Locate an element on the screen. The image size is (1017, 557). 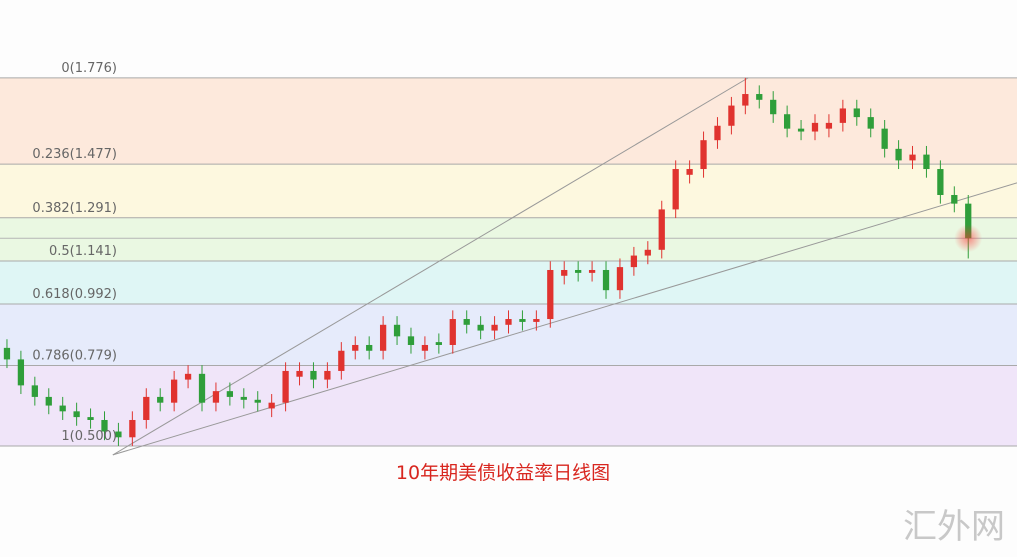
y-tick-label: 0(1.776) is located at coordinates (89, 68).